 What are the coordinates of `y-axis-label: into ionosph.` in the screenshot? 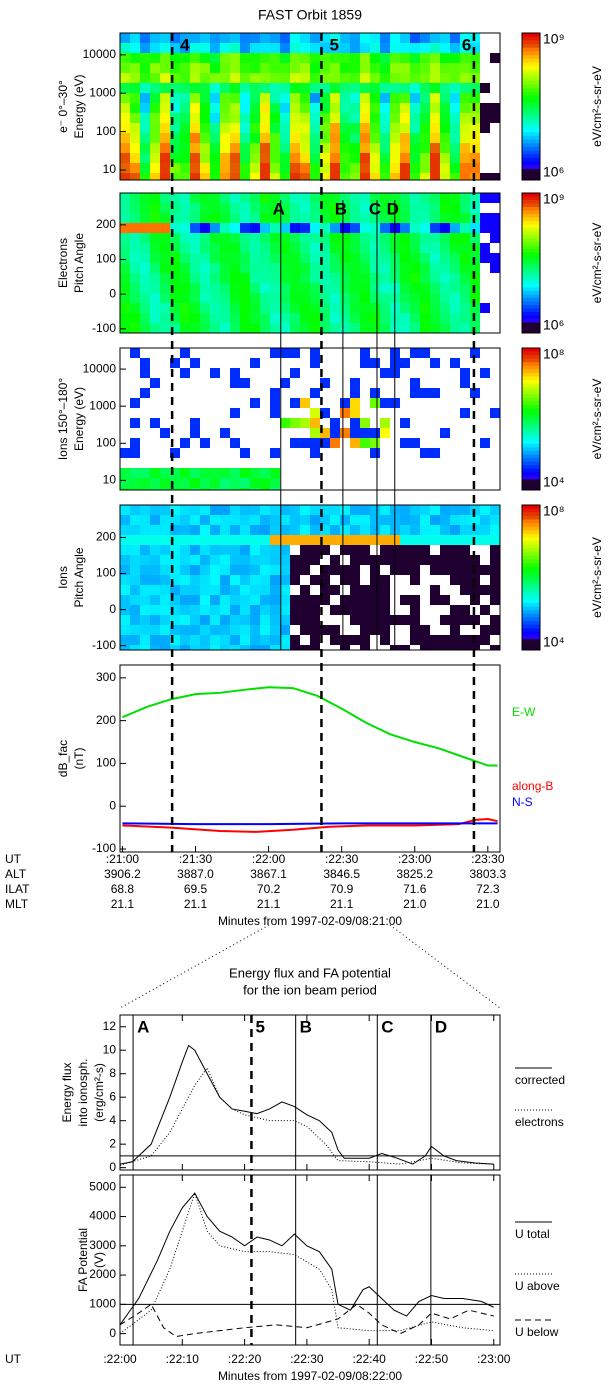 It's located at (83, 1092).